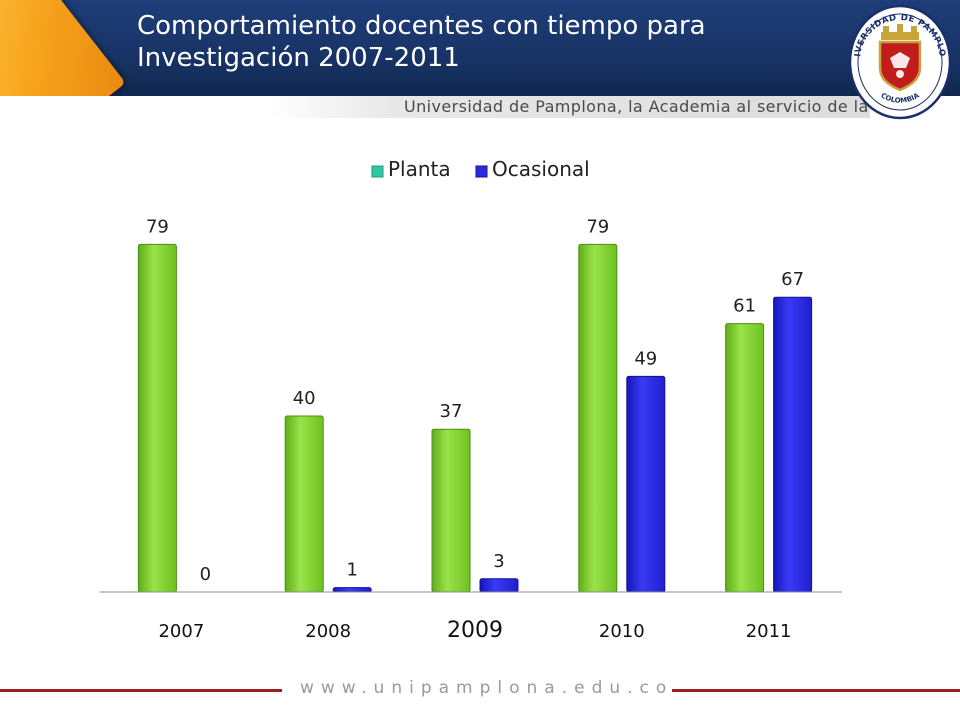 This screenshot has height=720, width=960. What do you see at coordinates (499, 585) in the screenshot?
I see `bar-ocasional-2009` at bounding box center [499, 585].